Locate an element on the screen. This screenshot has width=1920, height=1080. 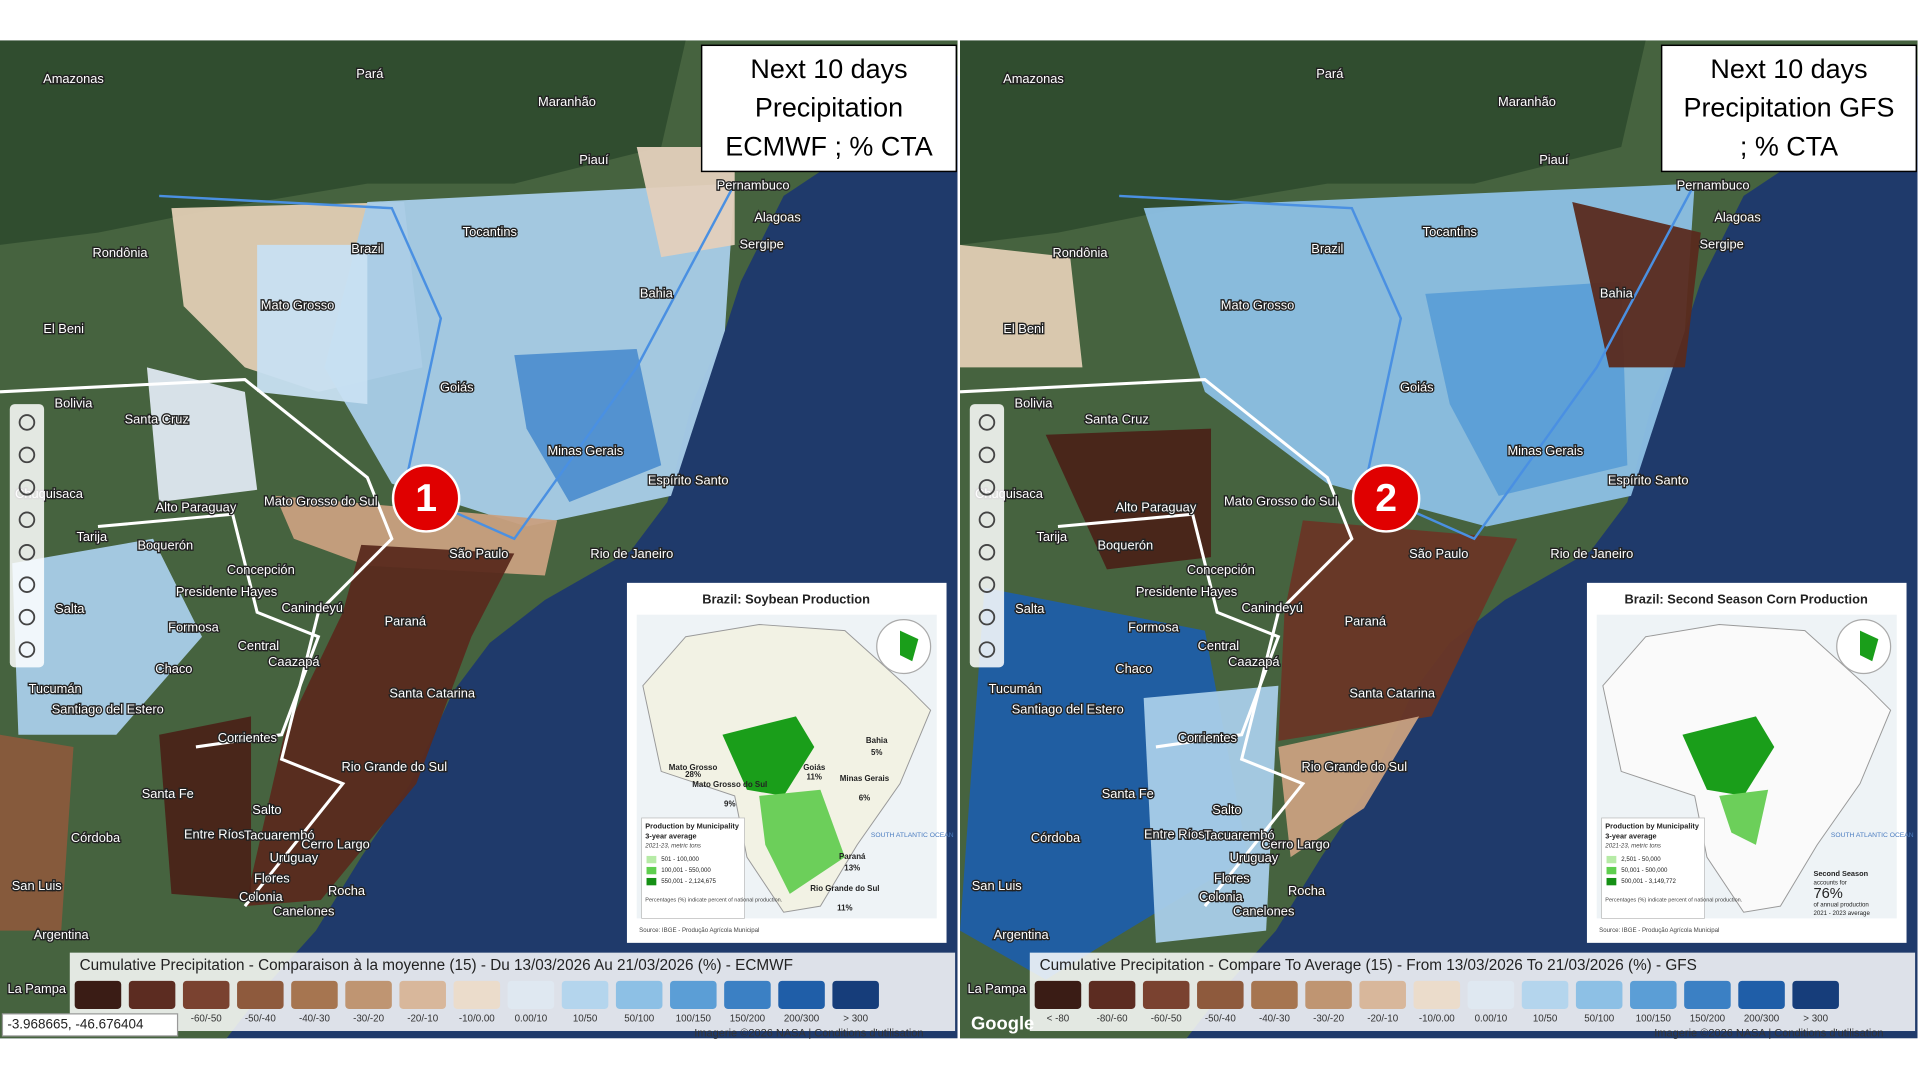
place-label: Rio de Janeiro is located at coordinates (631, 553).